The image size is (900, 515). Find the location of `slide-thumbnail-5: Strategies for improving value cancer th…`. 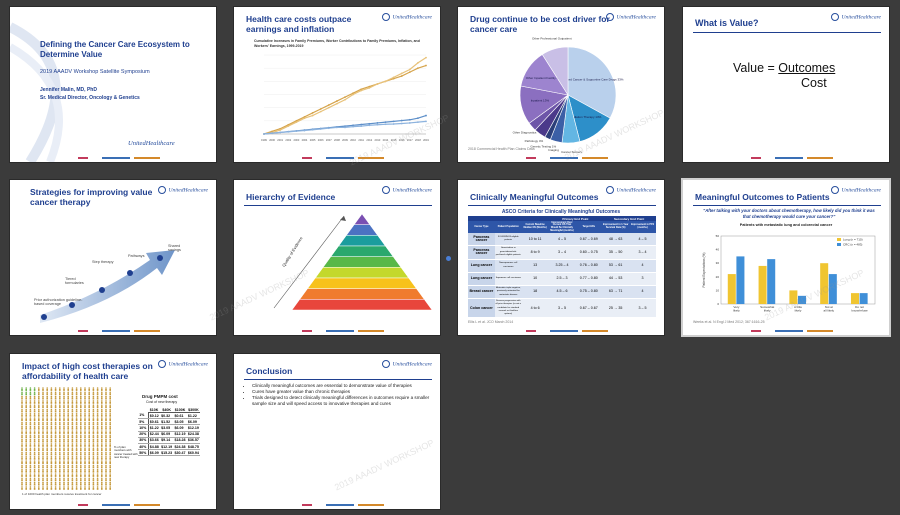

slide-thumbnail-5: Strategies for improving value cancer th… is located at coordinates (113, 257).